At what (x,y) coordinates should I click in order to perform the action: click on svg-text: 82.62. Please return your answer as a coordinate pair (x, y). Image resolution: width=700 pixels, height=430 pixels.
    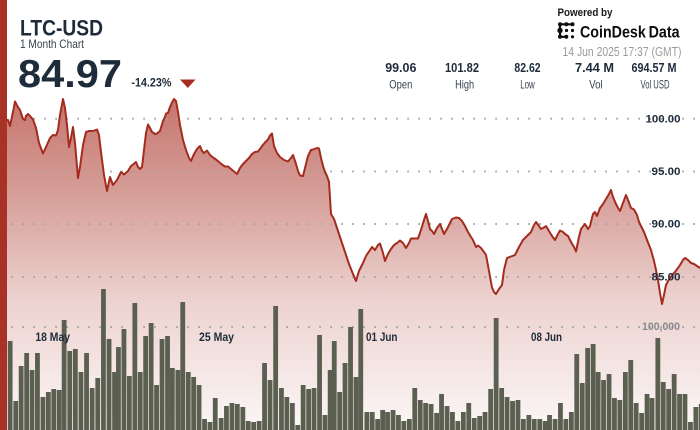
    Looking at the image, I should click on (527, 67).